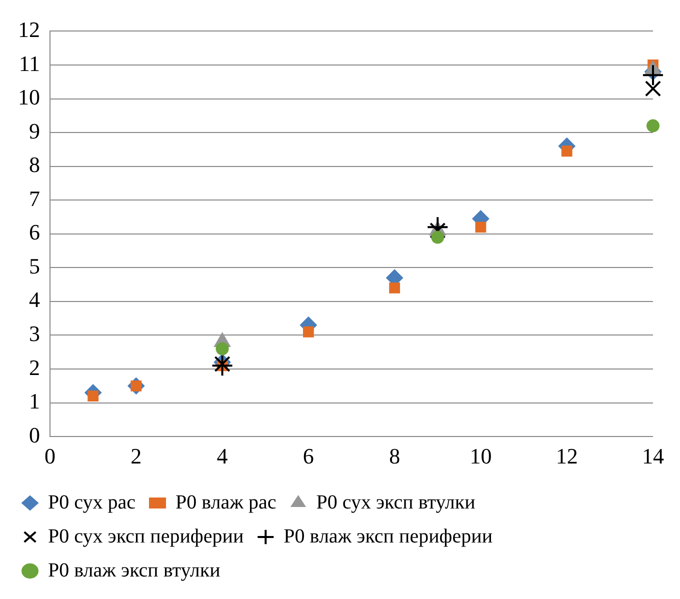  What do you see at coordinates (34, 367) in the screenshot?
I see `y-tick-label: 2` at bounding box center [34, 367].